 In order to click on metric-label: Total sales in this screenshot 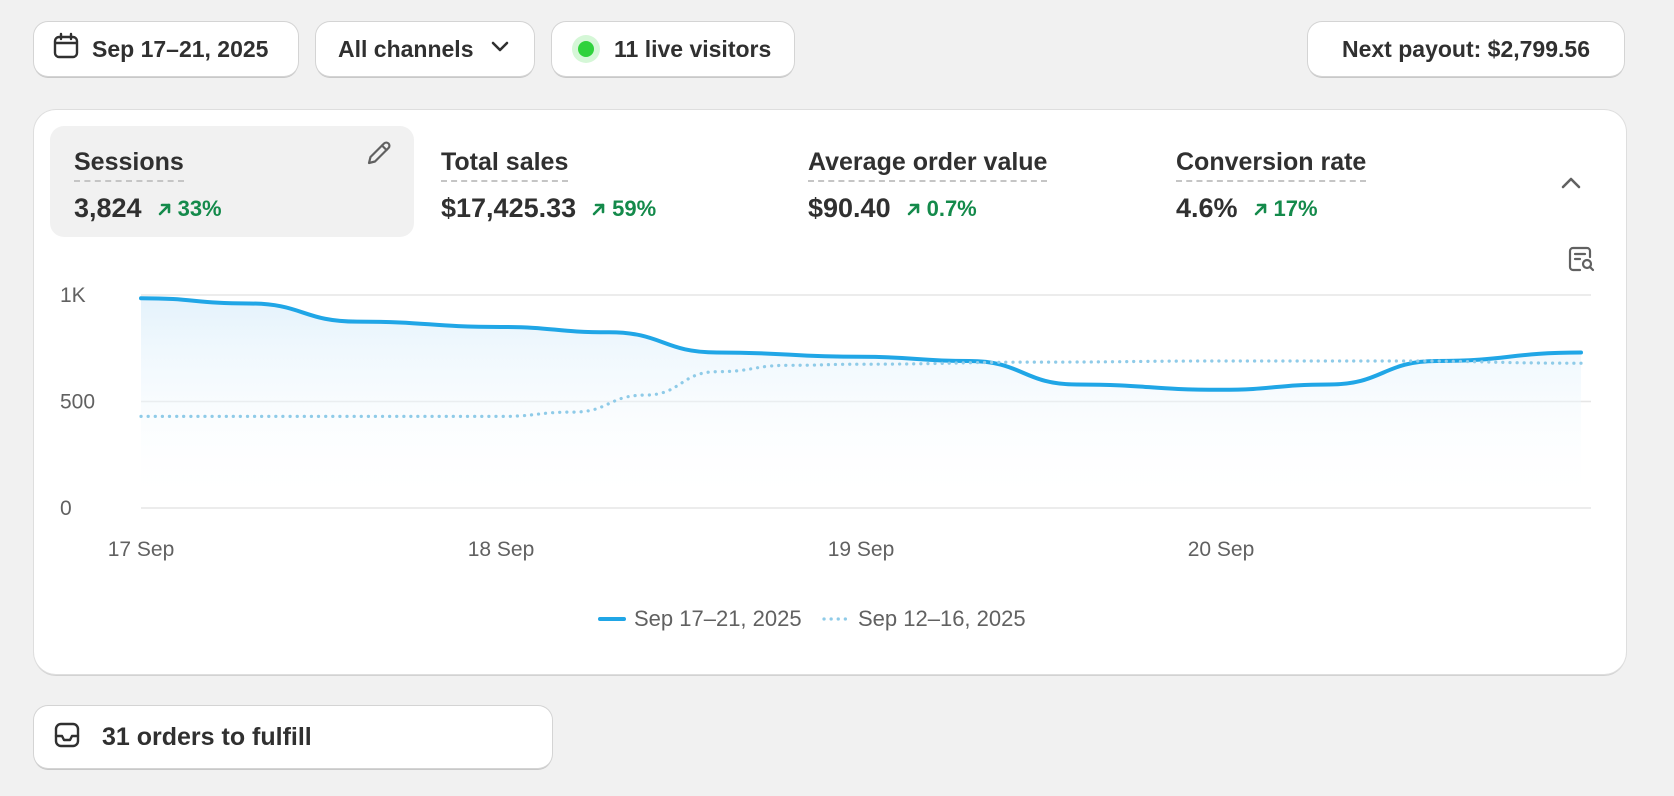, I will do `click(505, 165)`.